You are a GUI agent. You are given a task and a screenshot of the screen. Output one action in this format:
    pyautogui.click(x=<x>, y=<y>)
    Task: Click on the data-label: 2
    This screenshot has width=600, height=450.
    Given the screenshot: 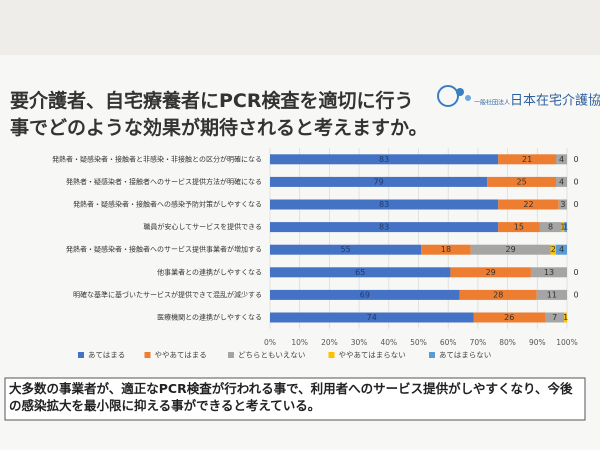 What is the action you would take?
    pyautogui.click(x=553, y=249)
    